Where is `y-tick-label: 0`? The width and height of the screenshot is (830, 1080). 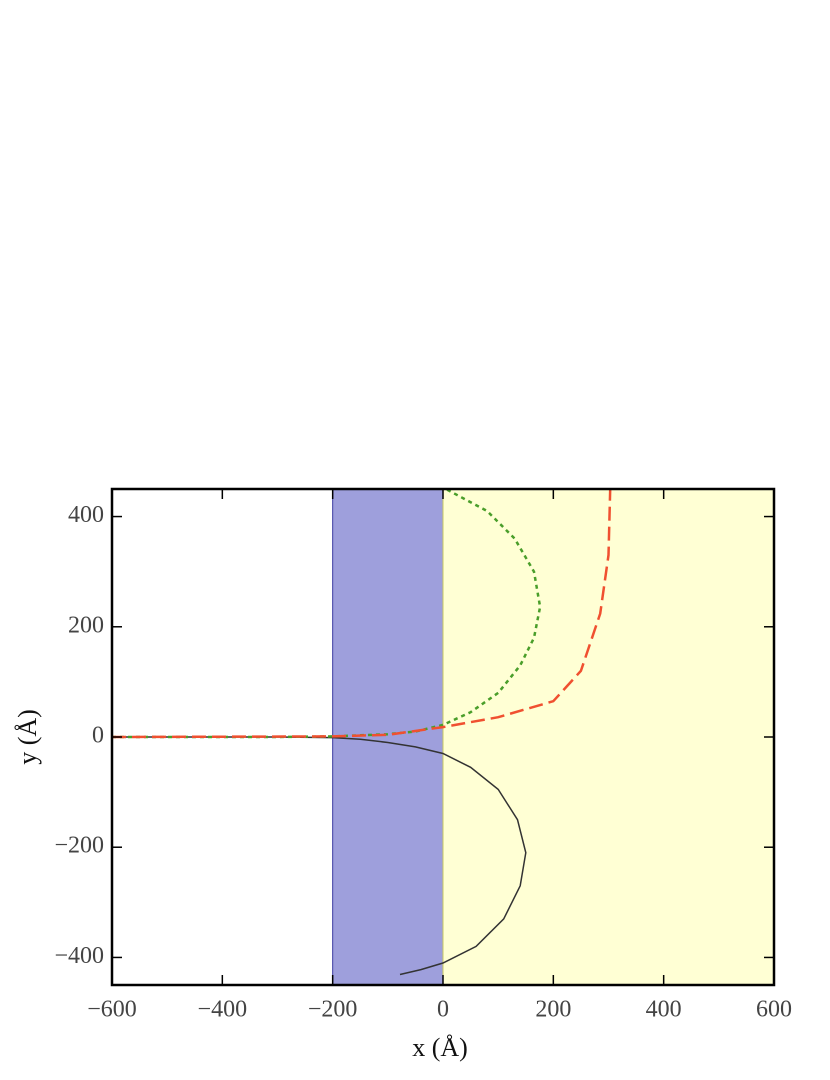
y-tick-label: 0 is located at coordinates (98, 736).